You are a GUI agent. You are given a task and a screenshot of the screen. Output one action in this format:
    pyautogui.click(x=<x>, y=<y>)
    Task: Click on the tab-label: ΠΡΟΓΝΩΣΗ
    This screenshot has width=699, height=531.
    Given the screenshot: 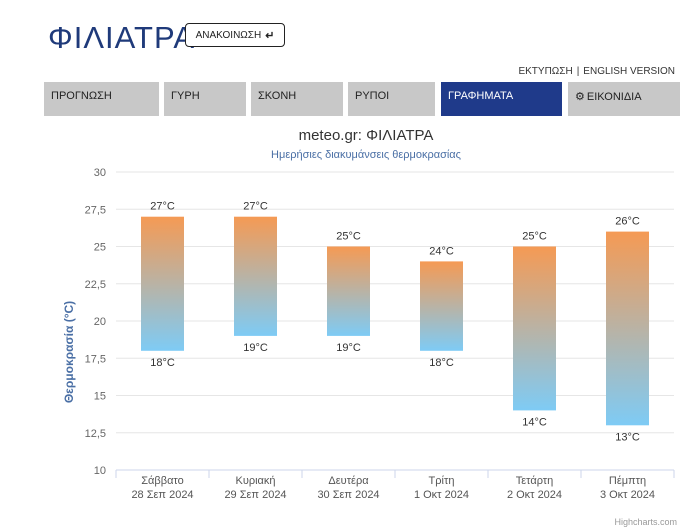 What is the action you would take?
    pyautogui.click(x=81, y=96)
    